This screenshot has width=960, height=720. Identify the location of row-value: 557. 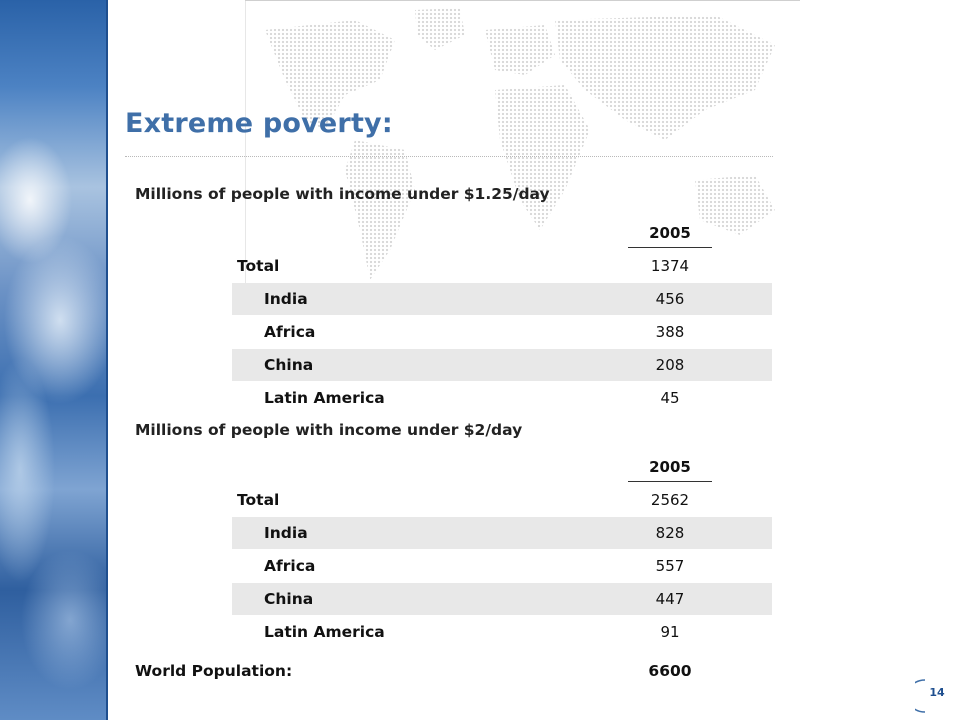
(670, 566).